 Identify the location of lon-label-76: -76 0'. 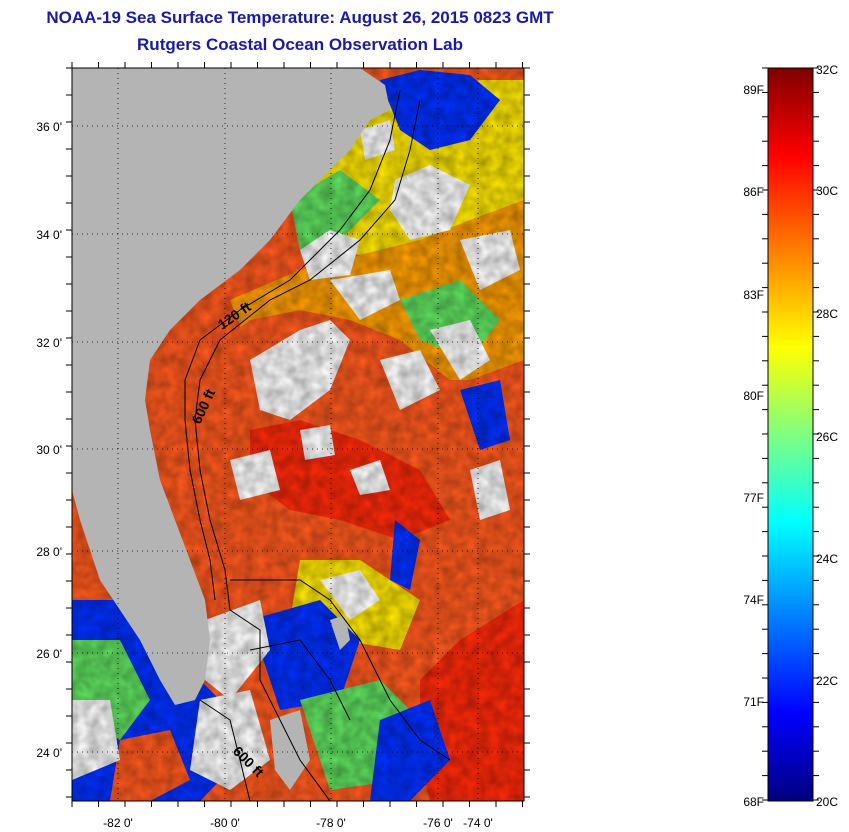
(438, 823).